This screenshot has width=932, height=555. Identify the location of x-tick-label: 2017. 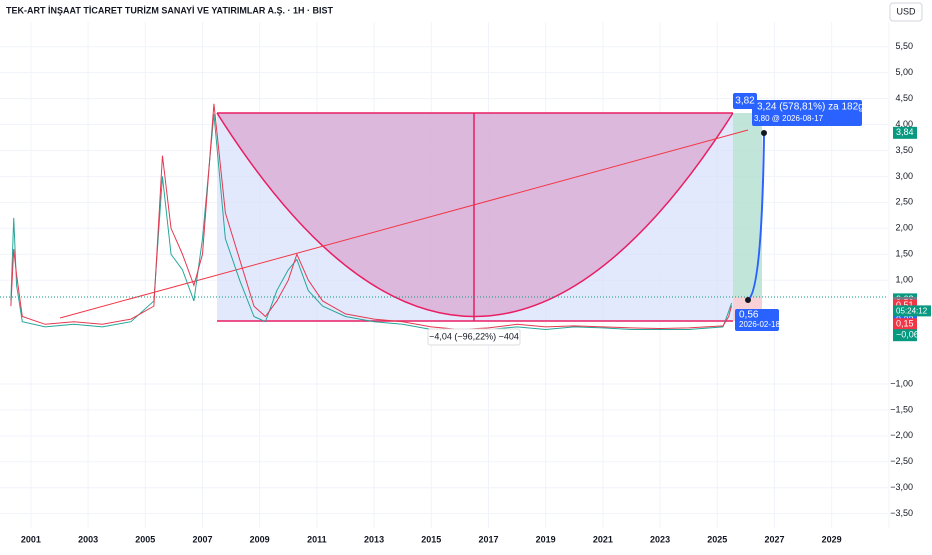
(488, 539).